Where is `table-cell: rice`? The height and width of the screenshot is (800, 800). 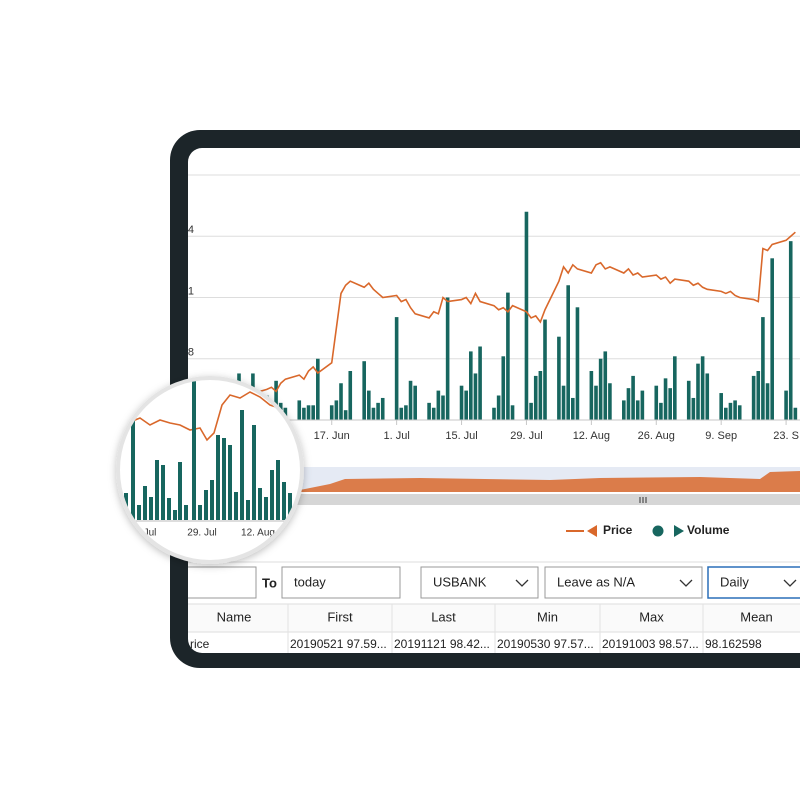 table-cell: rice is located at coordinates (200, 644).